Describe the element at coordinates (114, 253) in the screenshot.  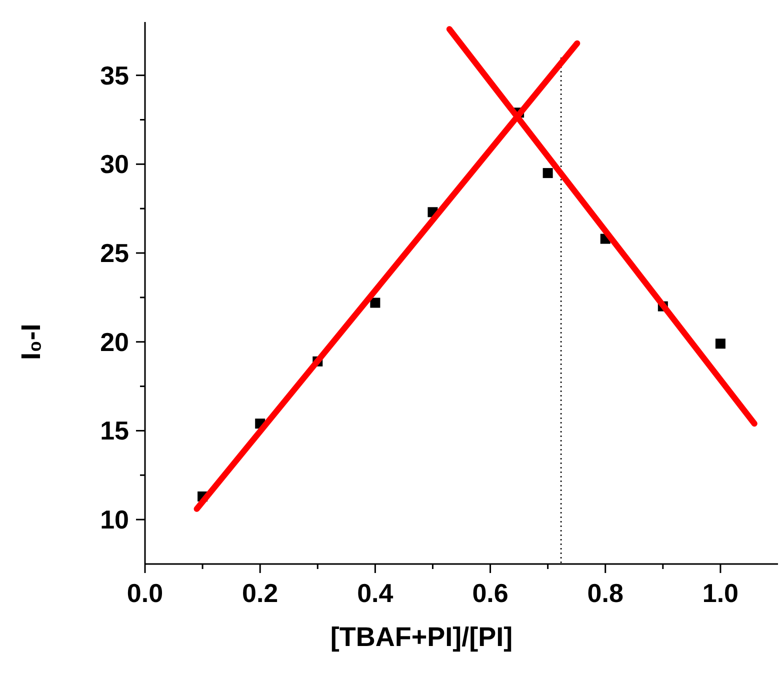
I see `y-tick-label: 25` at that location.